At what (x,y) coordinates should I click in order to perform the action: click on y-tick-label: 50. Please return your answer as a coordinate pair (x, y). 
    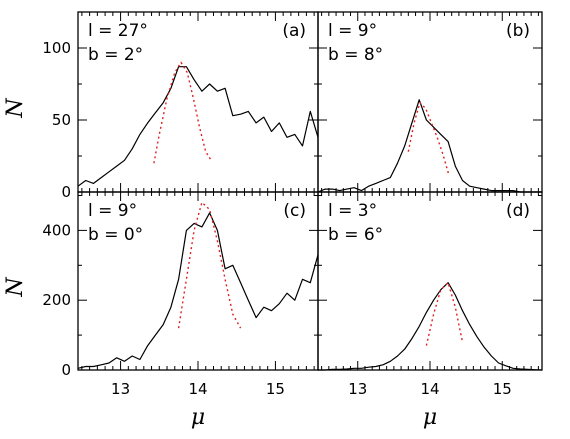
    Looking at the image, I should click on (61, 120).